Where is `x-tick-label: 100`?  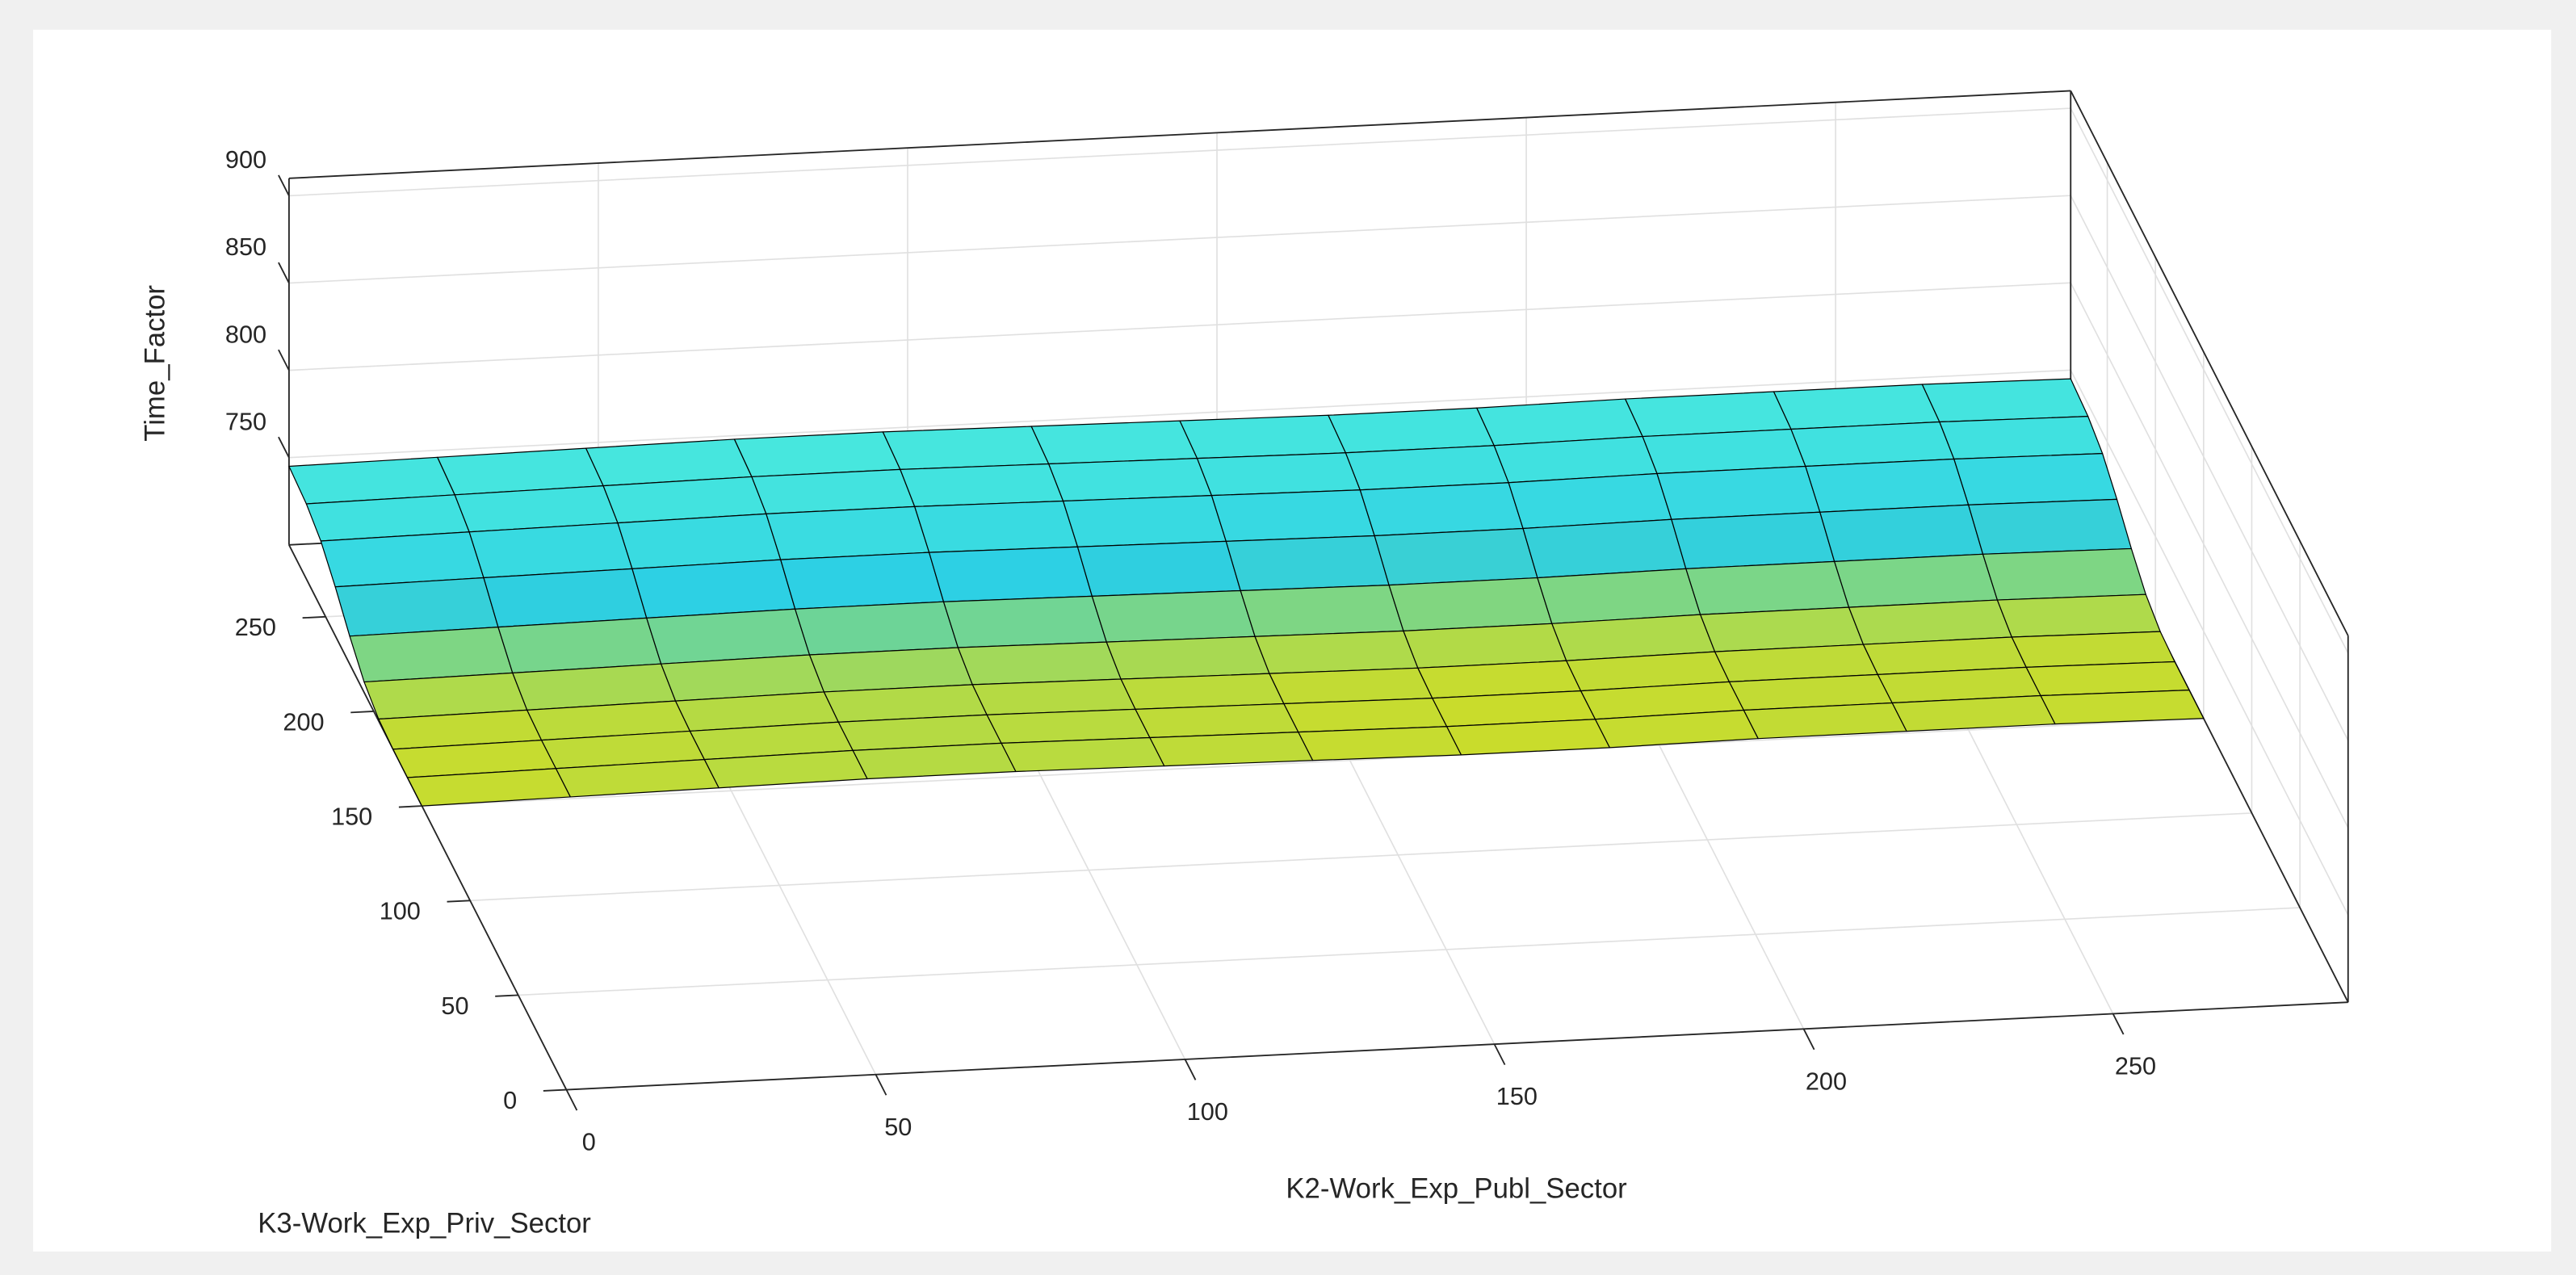
x-tick-label: 100 is located at coordinates (1207, 1112).